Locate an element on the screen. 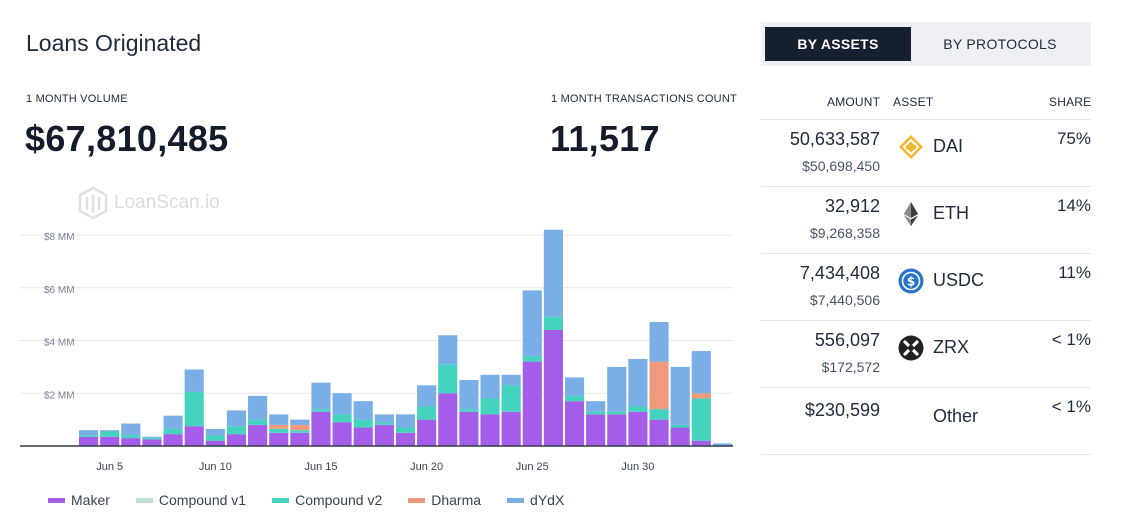  asset-row-other: $230,599 Other < 1% is located at coordinates (926, 421).